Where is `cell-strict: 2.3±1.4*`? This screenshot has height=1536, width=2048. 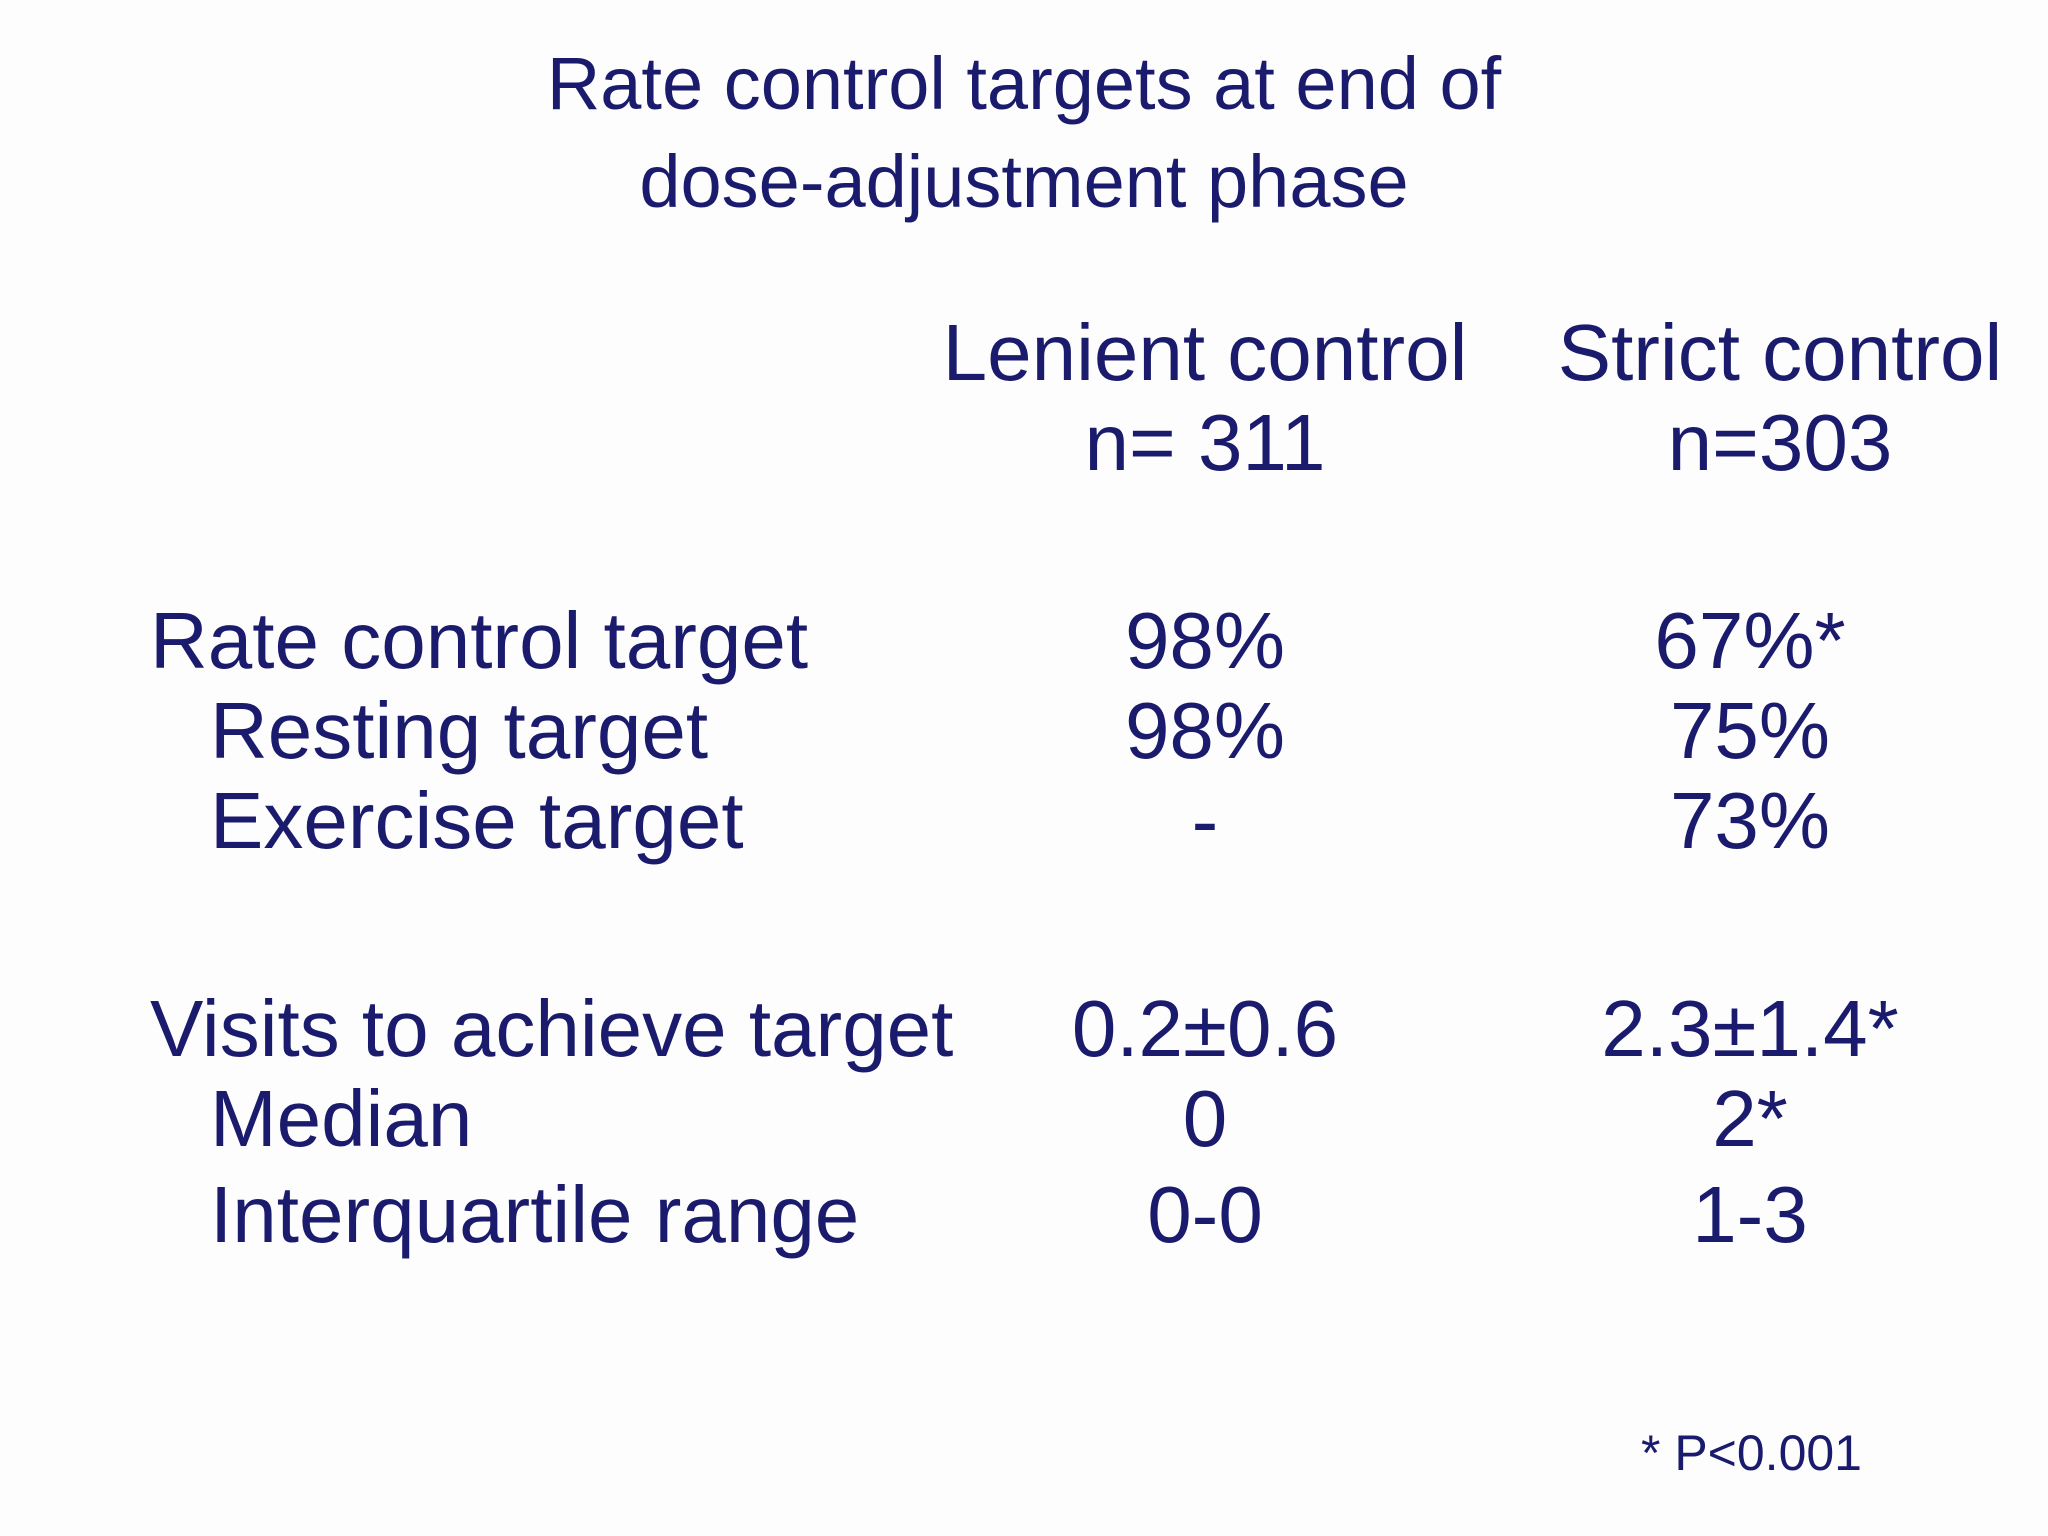
cell-strict: 2.3±1.4* is located at coordinates (1750, 1028).